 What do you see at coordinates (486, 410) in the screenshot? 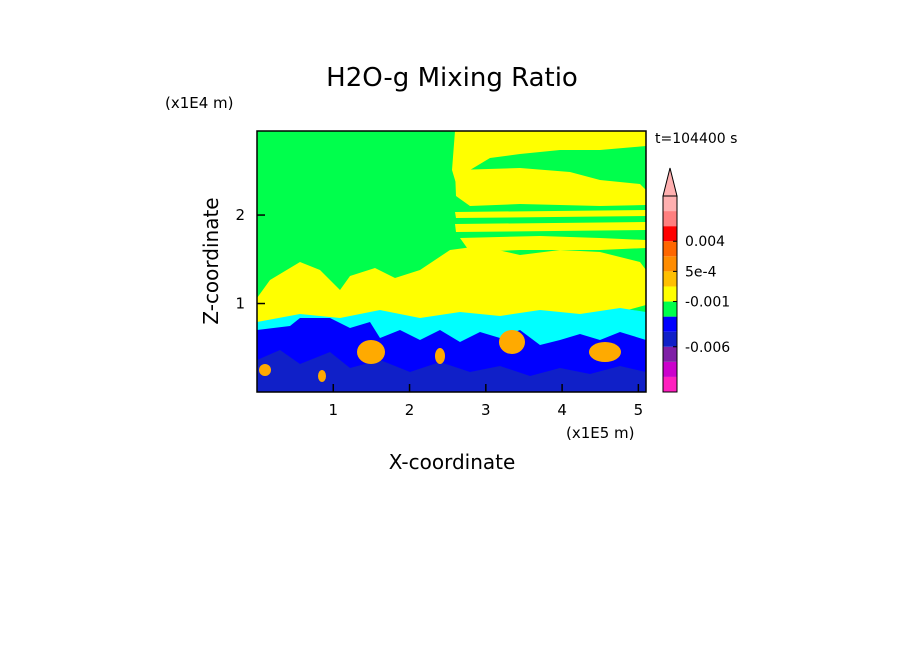
I see `x-tick-label: 3` at bounding box center [486, 410].